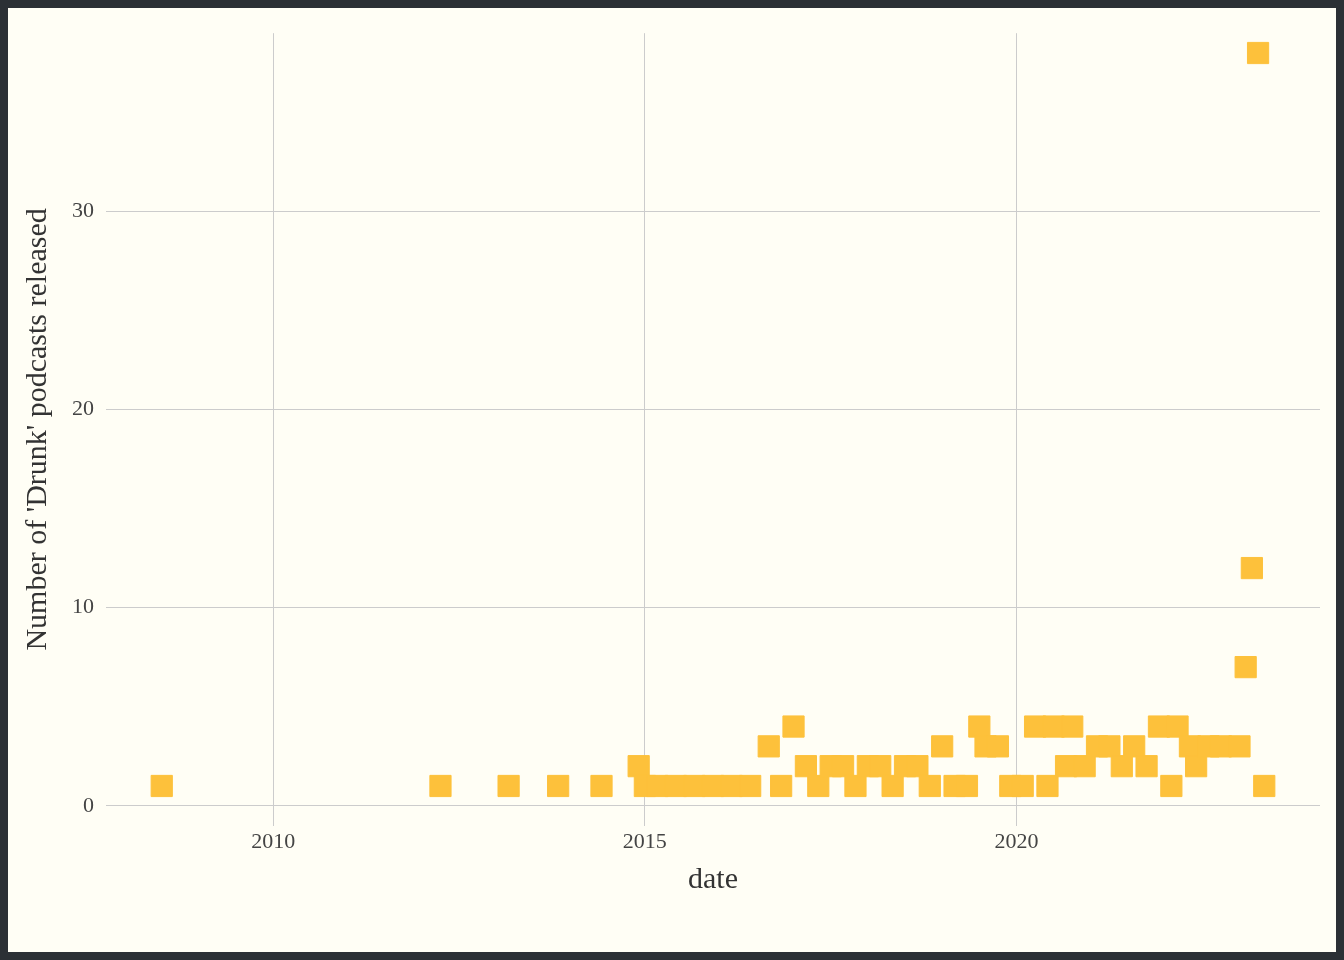 The width and height of the screenshot is (1344, 960). Describe the element at coordinates (88, 804) in the screenshot. I see `y-tick-label: 0` at that location.